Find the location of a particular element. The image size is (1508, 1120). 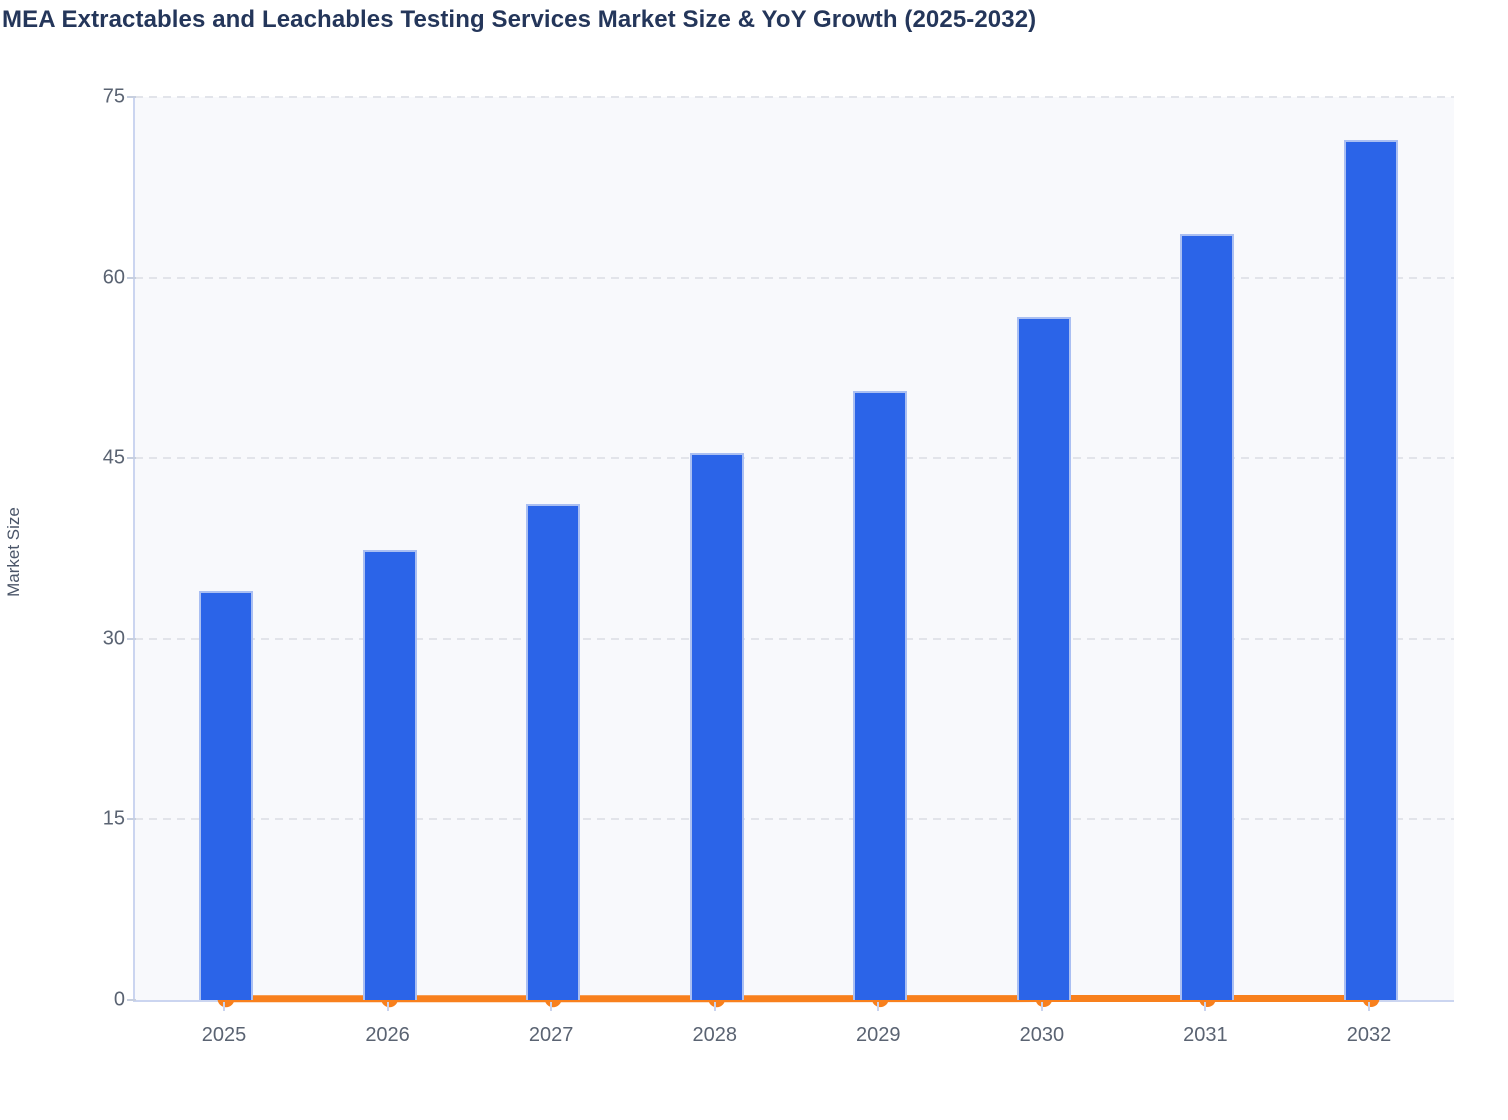

x-tick-mark-2027 is located at coordinates (551, 1006).